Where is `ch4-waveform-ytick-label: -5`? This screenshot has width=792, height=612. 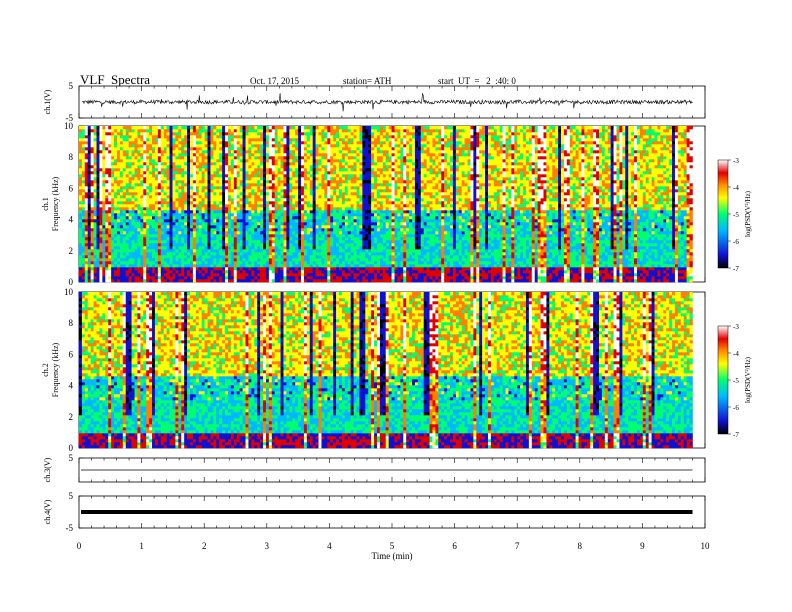 ch4-waveform-ytick-label: -5 is located at coordinates (70, 528).